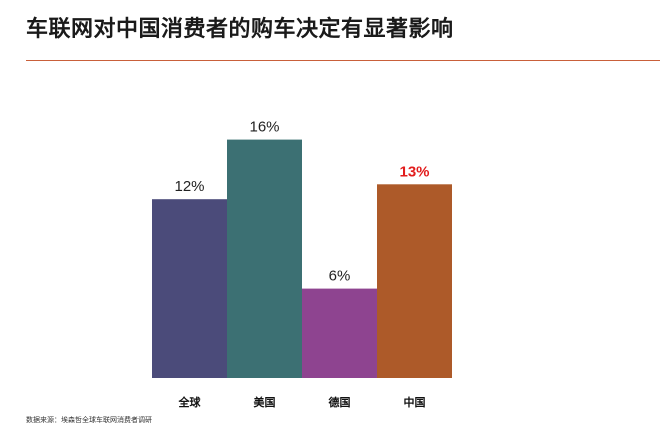 Image resolution: width=660 pixels, height=440 pixels. What do you see at coordinates (189, 186) in the screenshot?
I see `value-label-1: 12%` at bounding box center [189, 186].